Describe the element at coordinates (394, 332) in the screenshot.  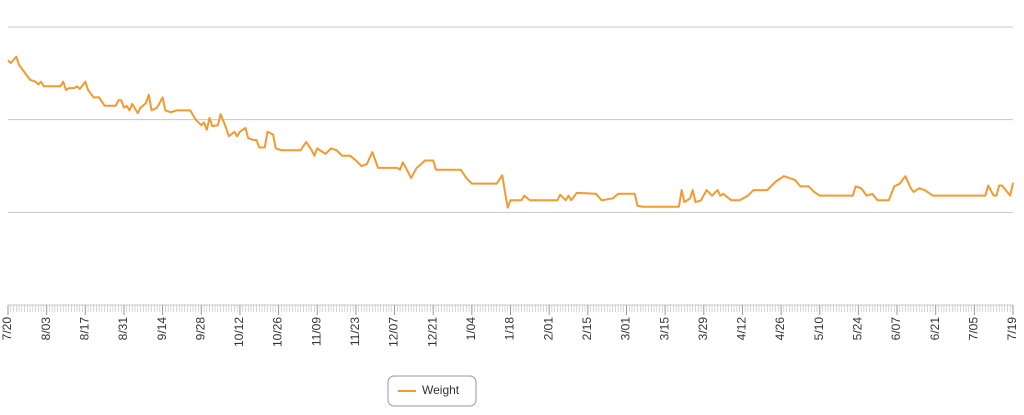
I see `x-tick-label: 12/07` at that location.